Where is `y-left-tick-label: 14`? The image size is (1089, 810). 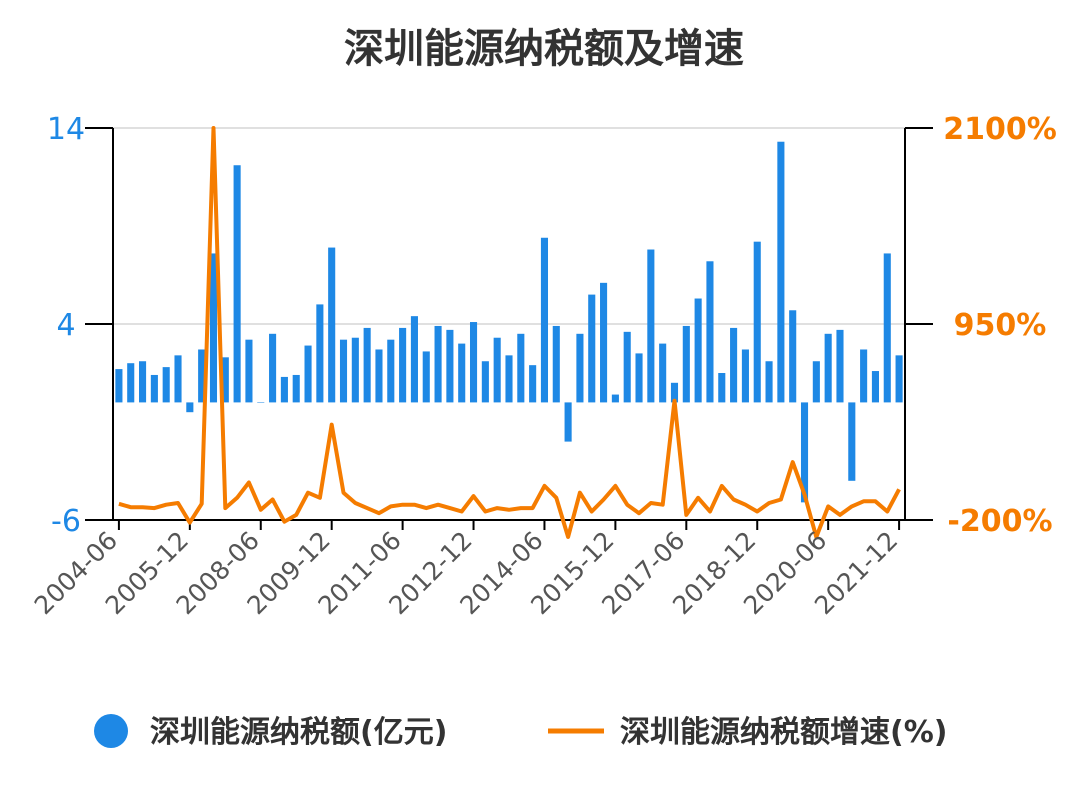
y-left-tick-label: 14 is located at coordinates (66, 129).